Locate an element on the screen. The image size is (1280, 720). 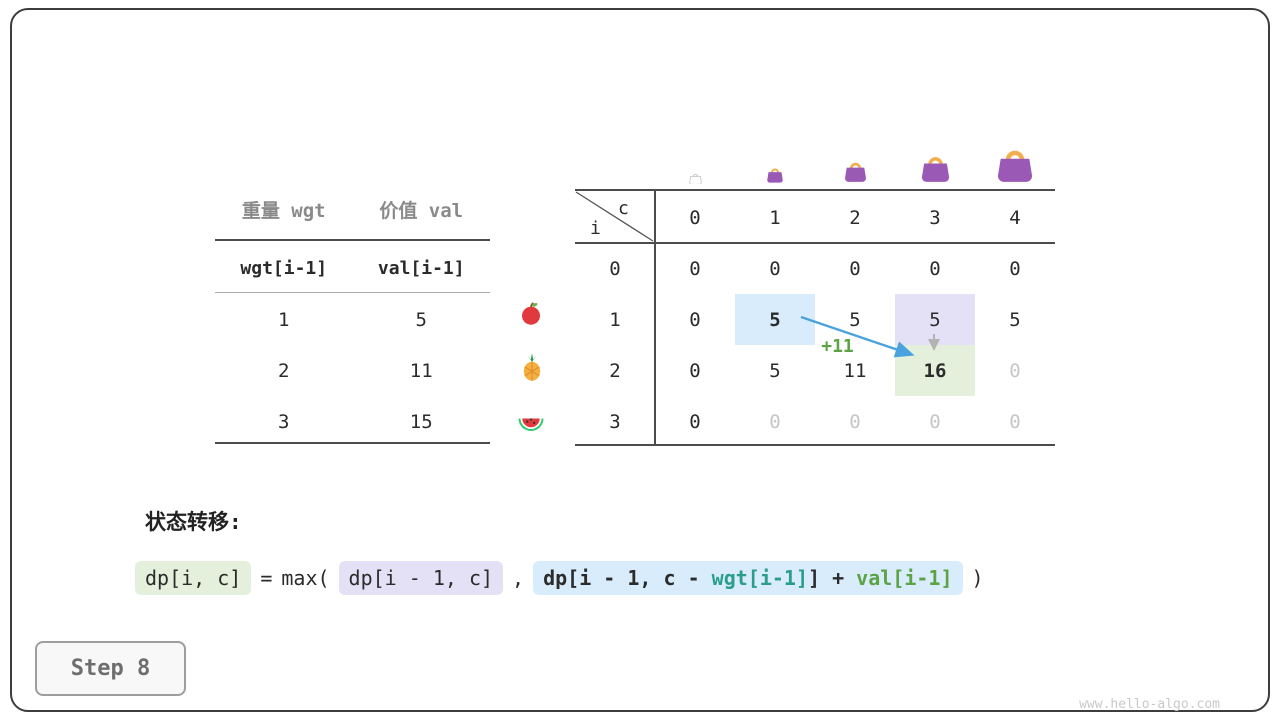
item-3-value: 15 is located at coordinates (421, 422).